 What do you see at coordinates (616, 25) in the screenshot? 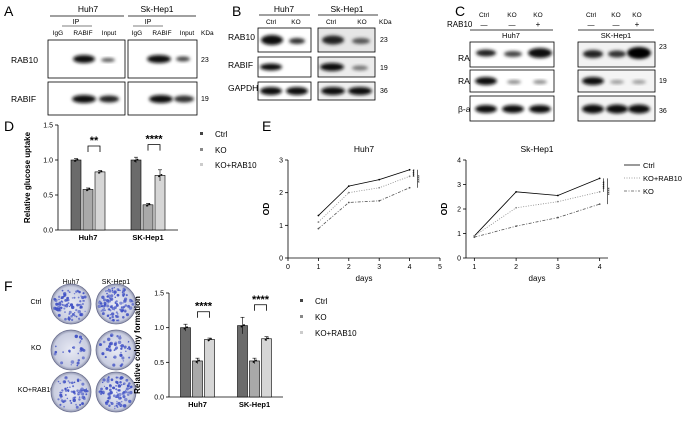
I see `panel-c-sign-5: —` at bounding box center [616, 25].